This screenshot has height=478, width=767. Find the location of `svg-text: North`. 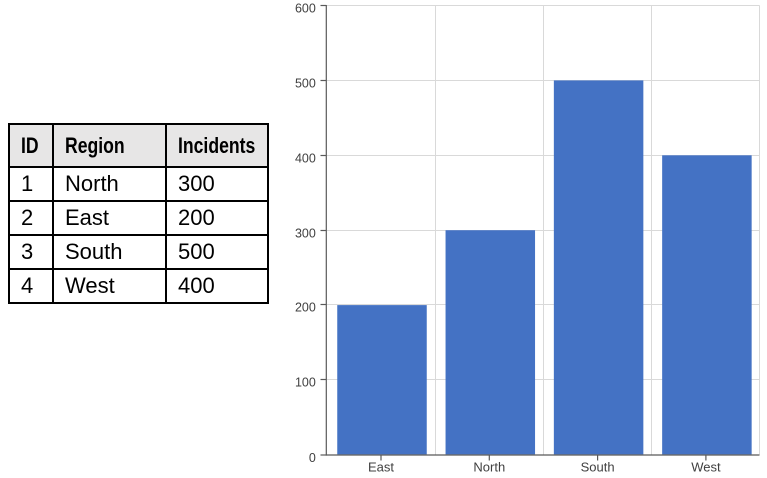

svg-text: North is located at coordinates (489, 467).